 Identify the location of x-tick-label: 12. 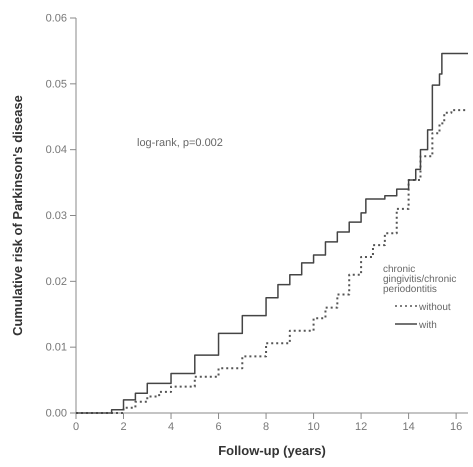
(361, 426).